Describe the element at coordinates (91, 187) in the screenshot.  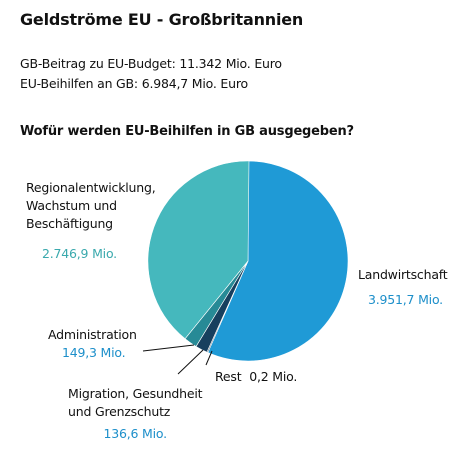
I see `label-regional-line-1: Regionalentwicklung,` at that location.